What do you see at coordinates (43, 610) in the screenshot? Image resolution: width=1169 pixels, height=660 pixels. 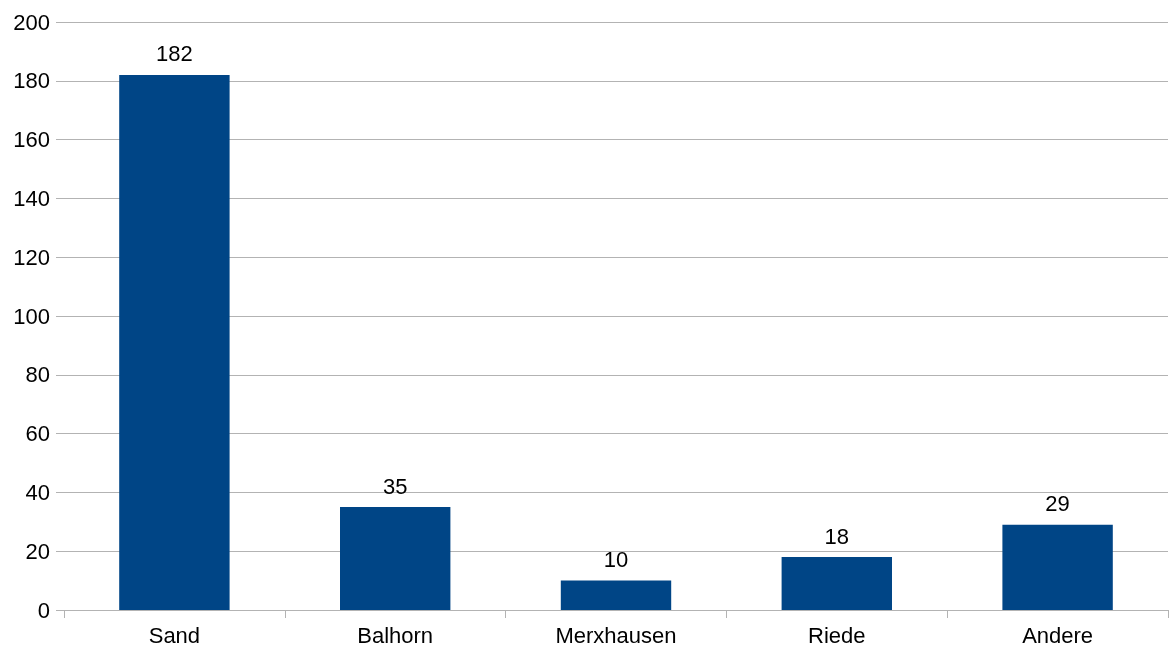 I see `y-tick-label: 0` at bounding box center [43, 610].